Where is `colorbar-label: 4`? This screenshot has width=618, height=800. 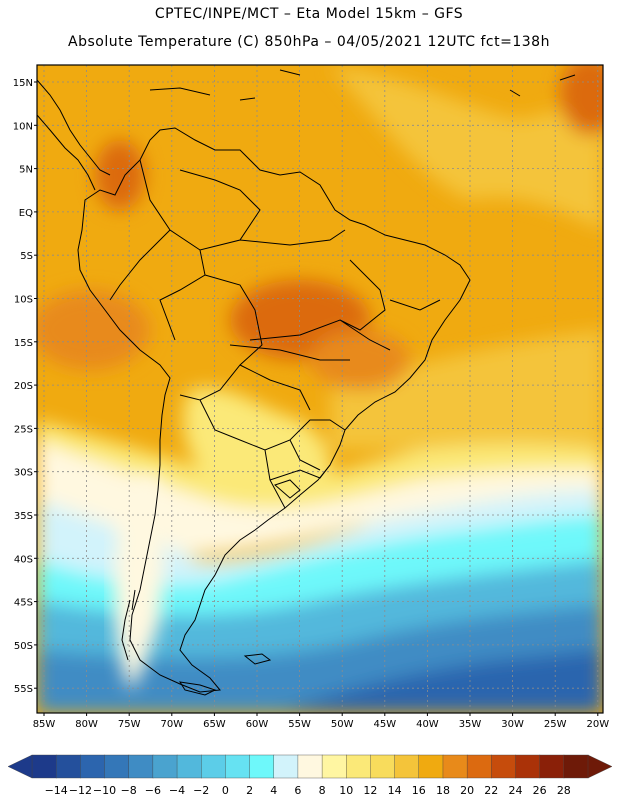 colorbar-label: 4 is located at coordinates (273, 790).